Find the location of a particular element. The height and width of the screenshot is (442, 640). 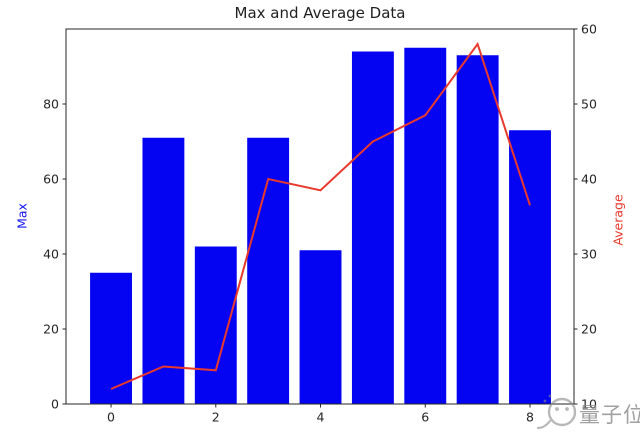

x-tick-label-8: 8 is located at coordinates (530, 417).